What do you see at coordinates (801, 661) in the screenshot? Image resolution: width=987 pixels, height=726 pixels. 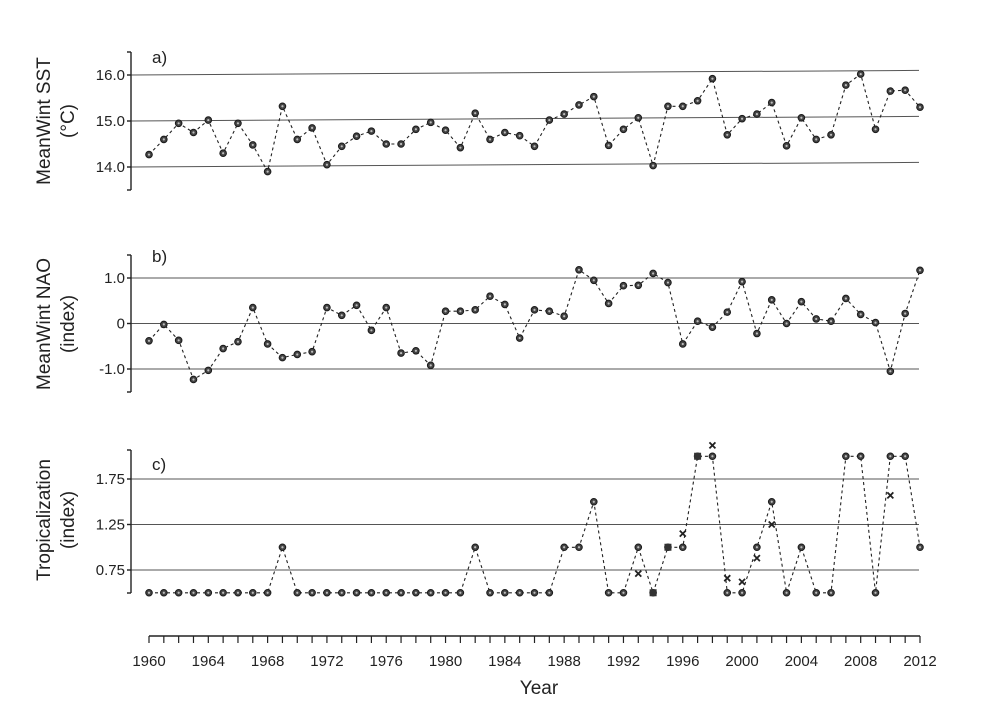 I see `x-tick-label: 2004` at bounding box center [801, 661].